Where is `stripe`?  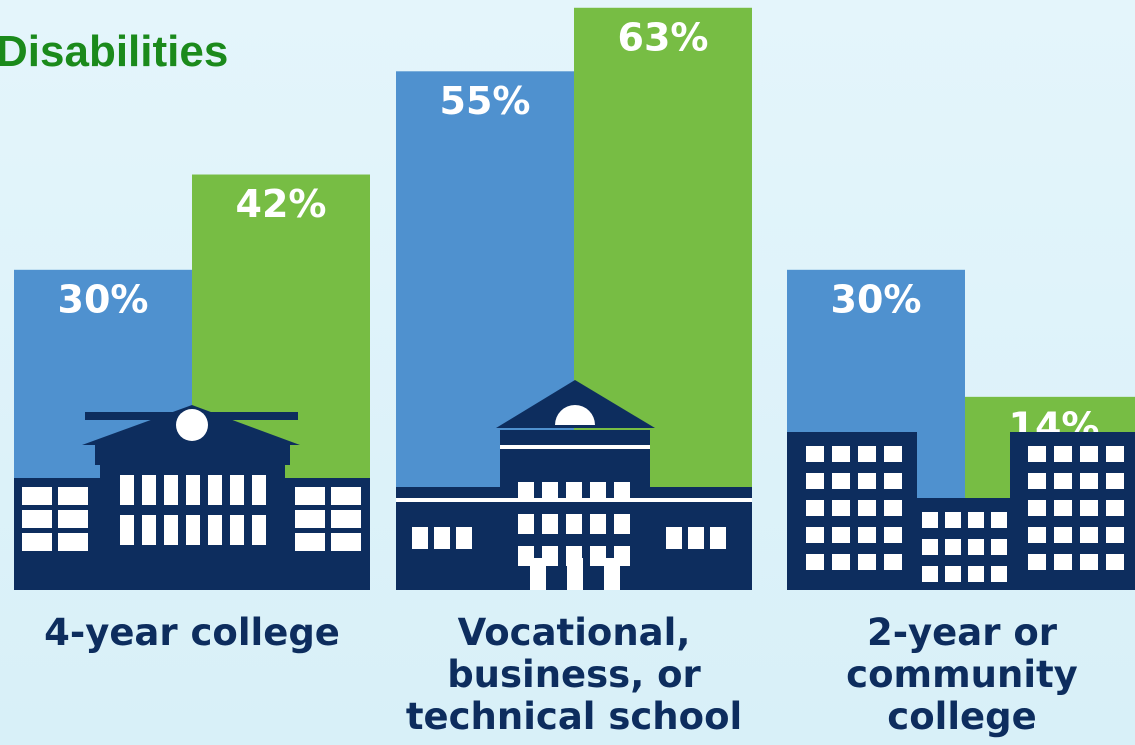 stripe is located at coordinates (575, 447).